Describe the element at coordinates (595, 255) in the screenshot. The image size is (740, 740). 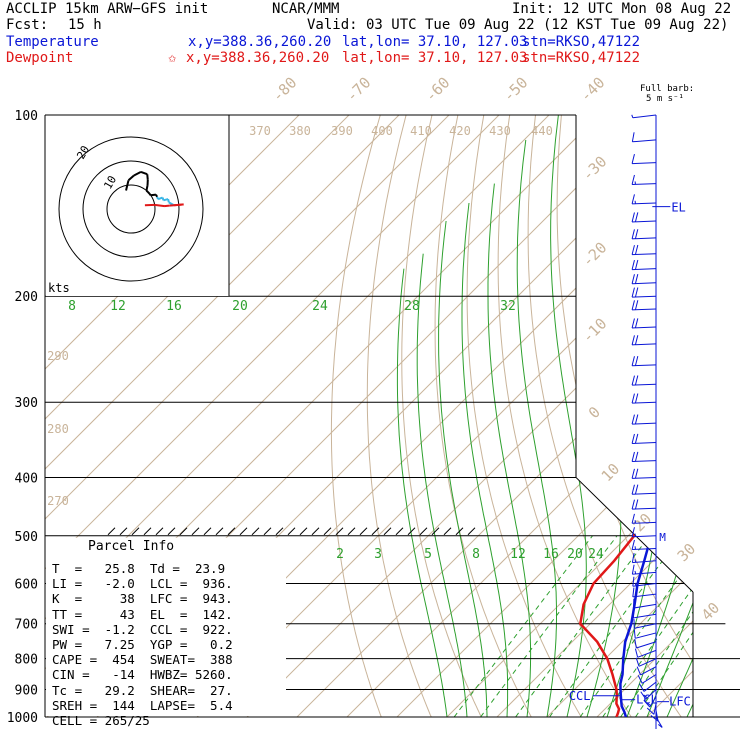
I see `isotherm-tick-label: -20` at that location.